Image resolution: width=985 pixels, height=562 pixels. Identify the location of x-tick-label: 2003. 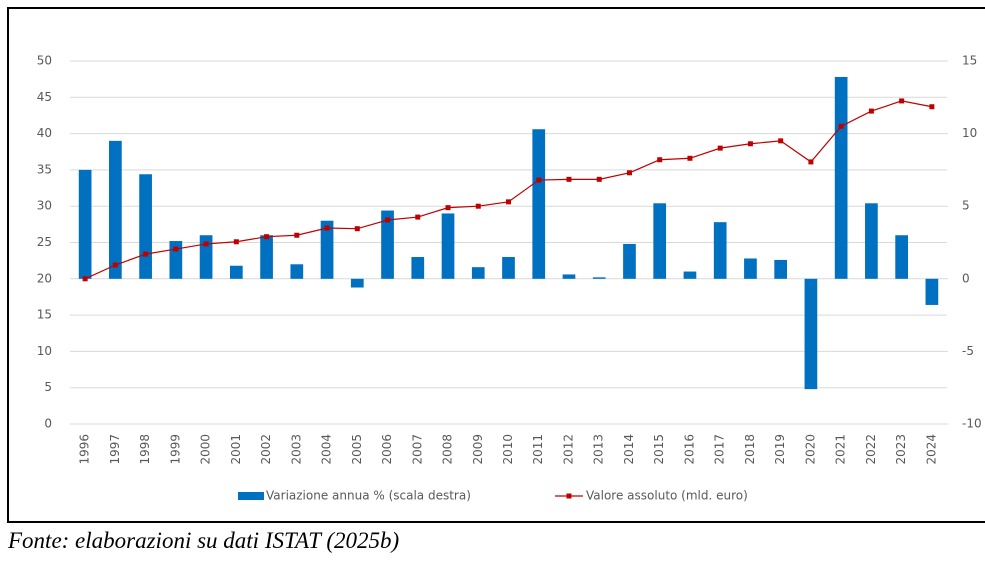
(296, 449).